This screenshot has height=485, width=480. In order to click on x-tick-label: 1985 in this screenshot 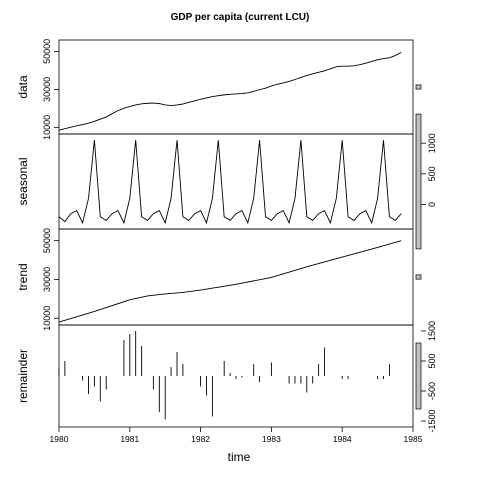, I will do `click(413, 439)`.